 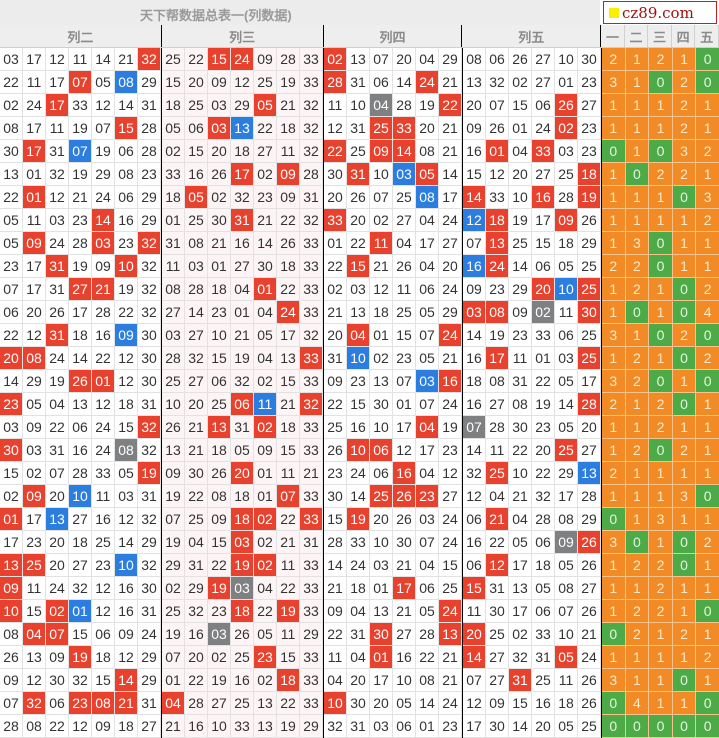 I want to click on column-group-3: 02 29 19 03 04 22 33, so click(x=243, y=588).